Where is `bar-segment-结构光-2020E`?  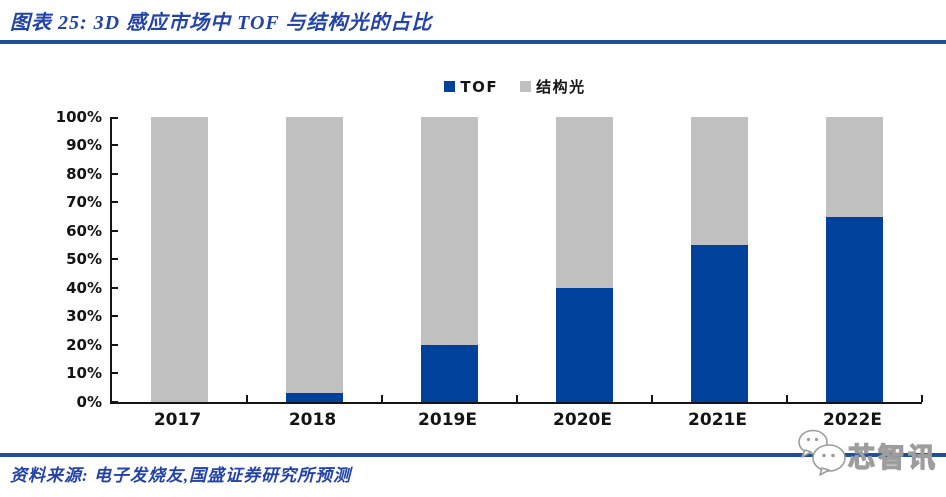 bar-segment-结构光-2020E is located at coordinates (584, 202).